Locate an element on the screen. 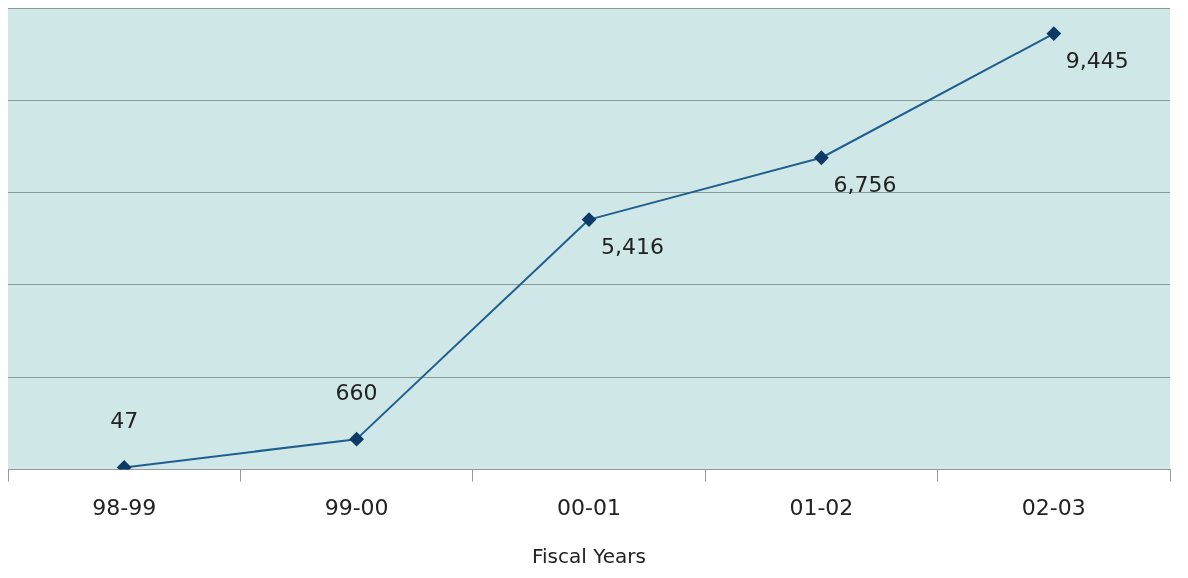 This screenshot has height=578, width=1188. x-tick-label: 98-99 is located at coordinates (124, 507).